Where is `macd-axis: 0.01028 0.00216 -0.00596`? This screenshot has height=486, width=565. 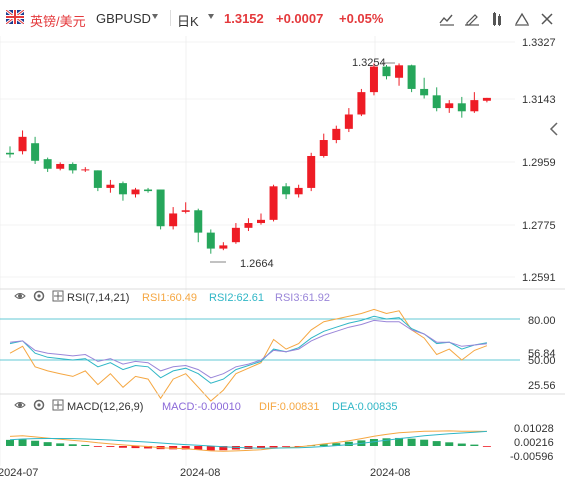 macd-axis: 0.01028 0.00216 -0.00596 is located at coordinates (532, 443).